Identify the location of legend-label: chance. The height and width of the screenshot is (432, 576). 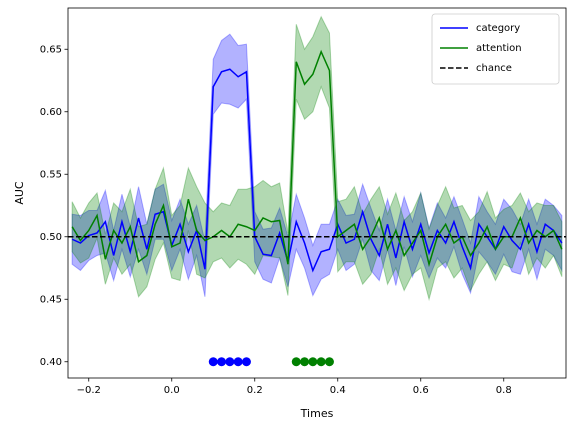
(494, 68).